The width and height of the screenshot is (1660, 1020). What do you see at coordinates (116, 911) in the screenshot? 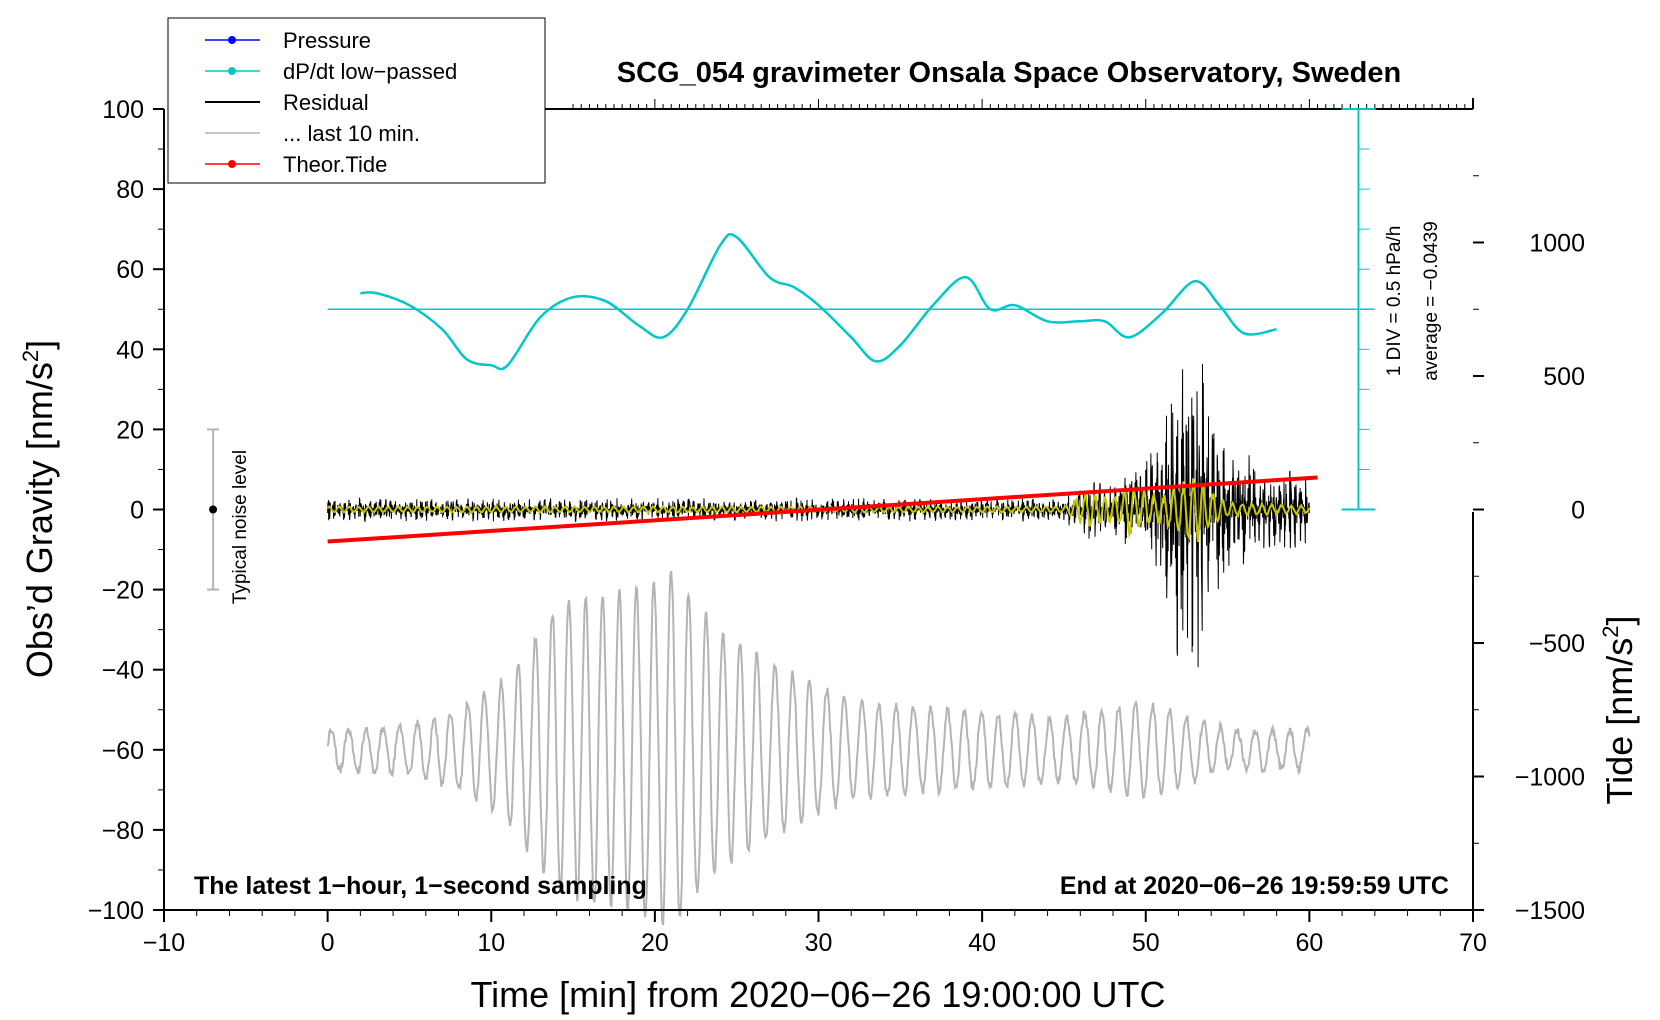
I see `y-tick-label: −100` at bounding box center [116, 911].